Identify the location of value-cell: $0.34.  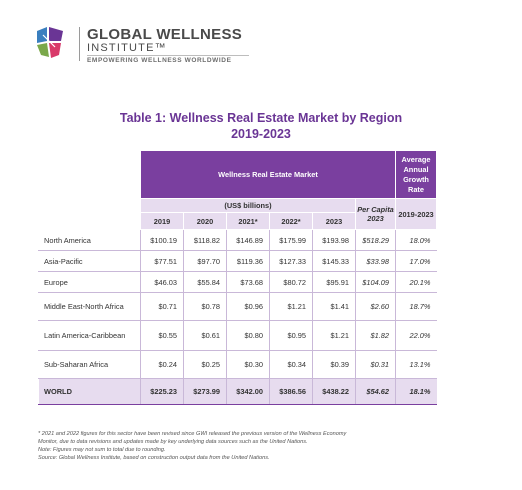
(291, 364).